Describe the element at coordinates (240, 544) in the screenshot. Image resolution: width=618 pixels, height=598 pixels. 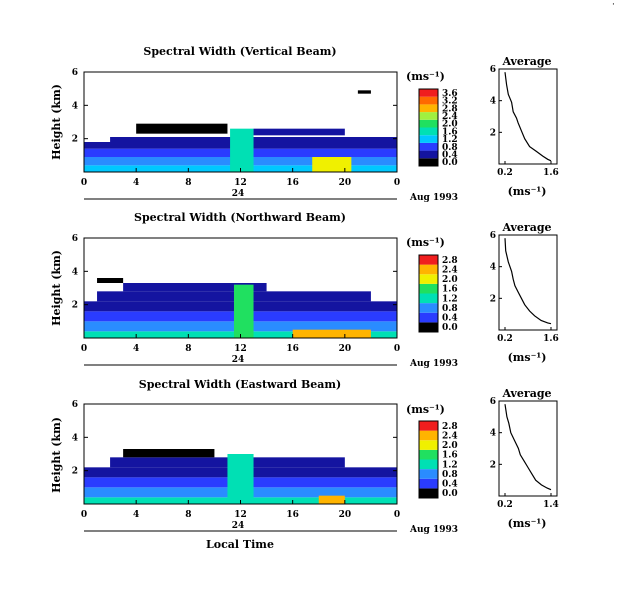
I see `x-axis-label: Local Time` at that location.